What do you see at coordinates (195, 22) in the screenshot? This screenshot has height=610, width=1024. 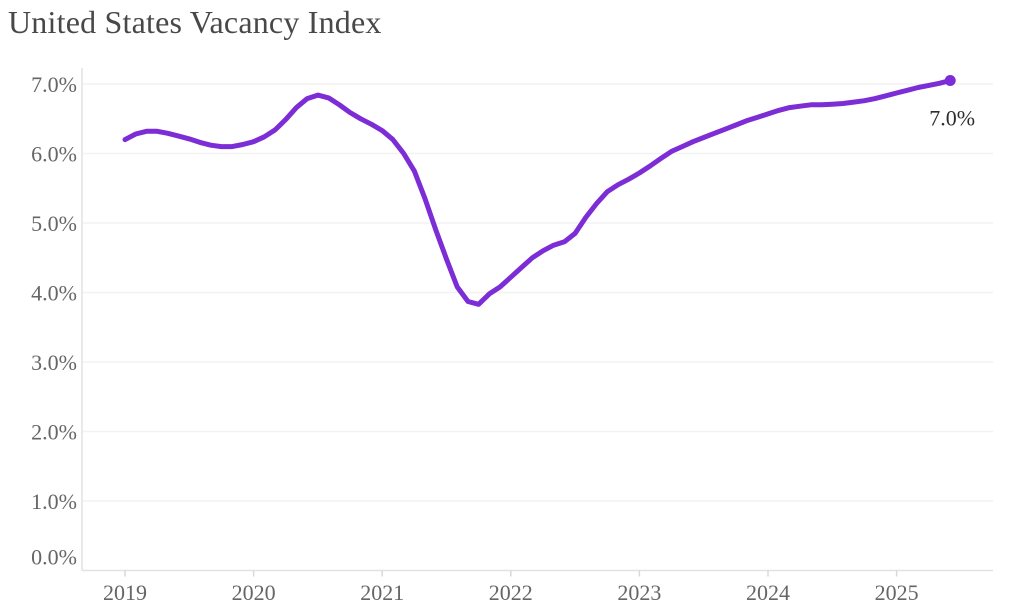 I see `chart-title: United States Vacancy Index` at bounding box center [195, 22].